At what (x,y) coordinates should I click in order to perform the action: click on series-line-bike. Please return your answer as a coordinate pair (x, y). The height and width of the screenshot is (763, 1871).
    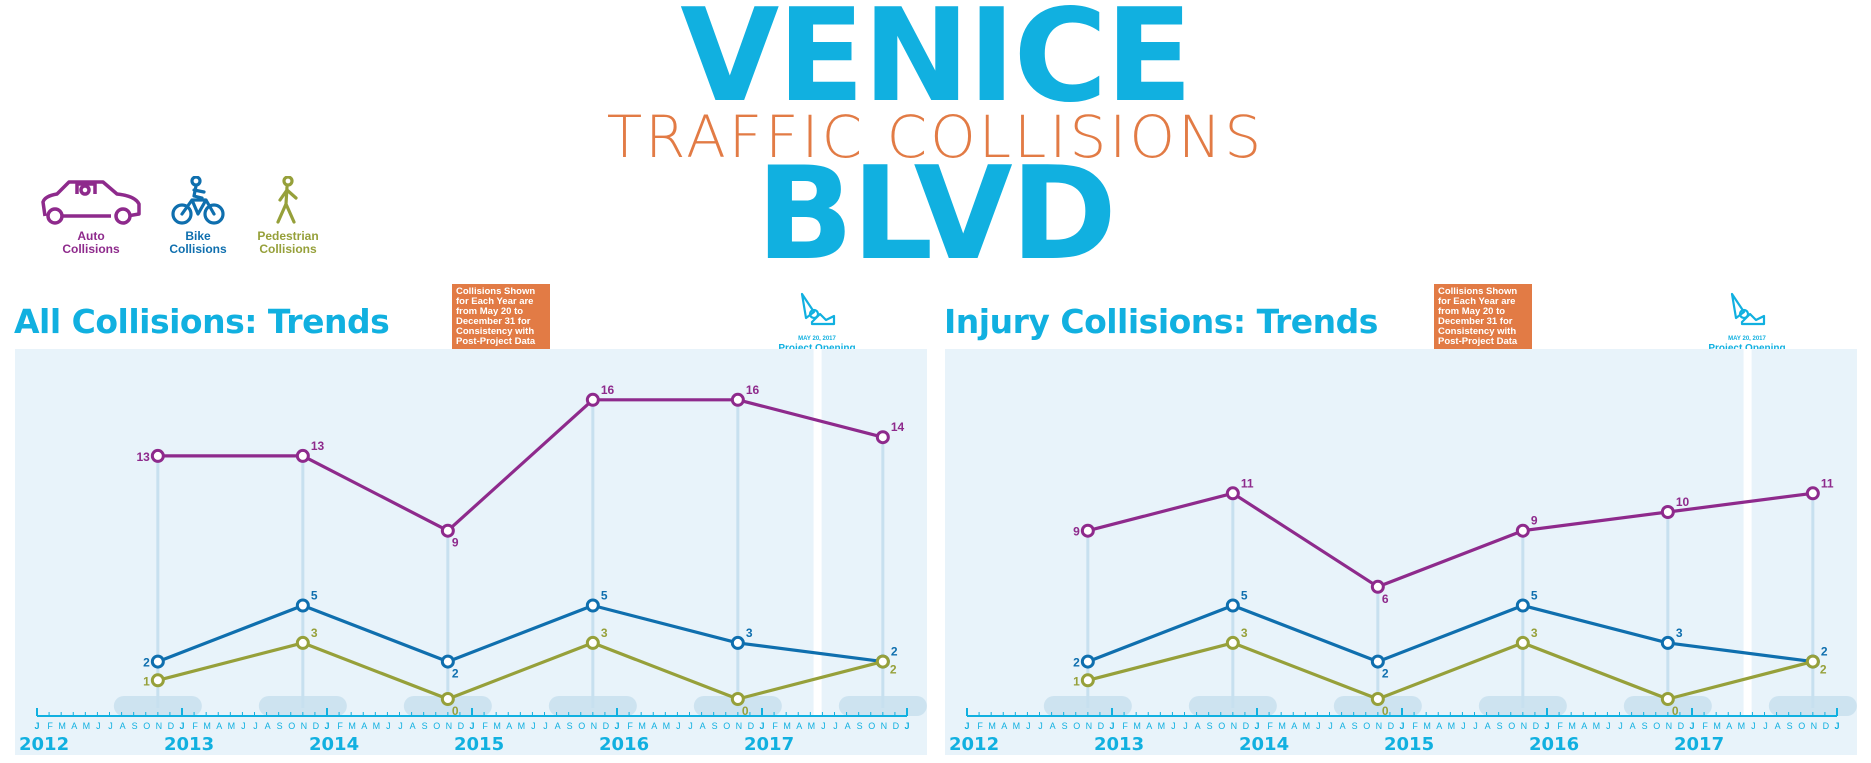
    Looking at the image, I should click on (1450, 633).